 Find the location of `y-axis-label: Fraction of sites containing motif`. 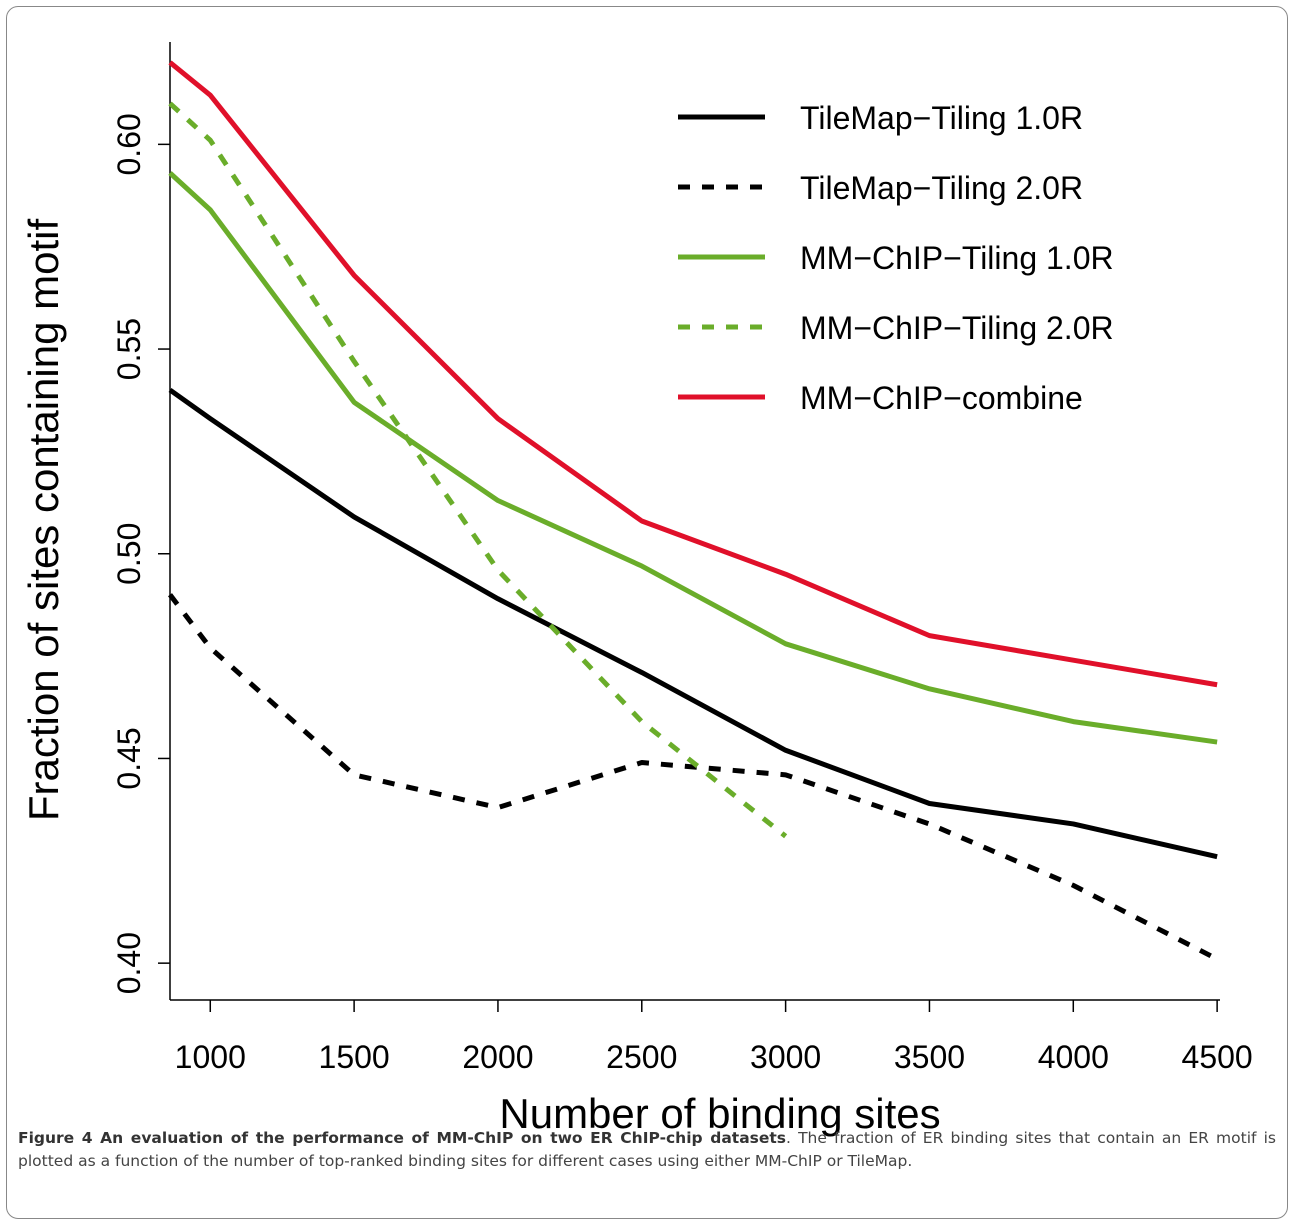

y-axis-label: Fraction of sites containing motif is located at coordinates (43, 520).